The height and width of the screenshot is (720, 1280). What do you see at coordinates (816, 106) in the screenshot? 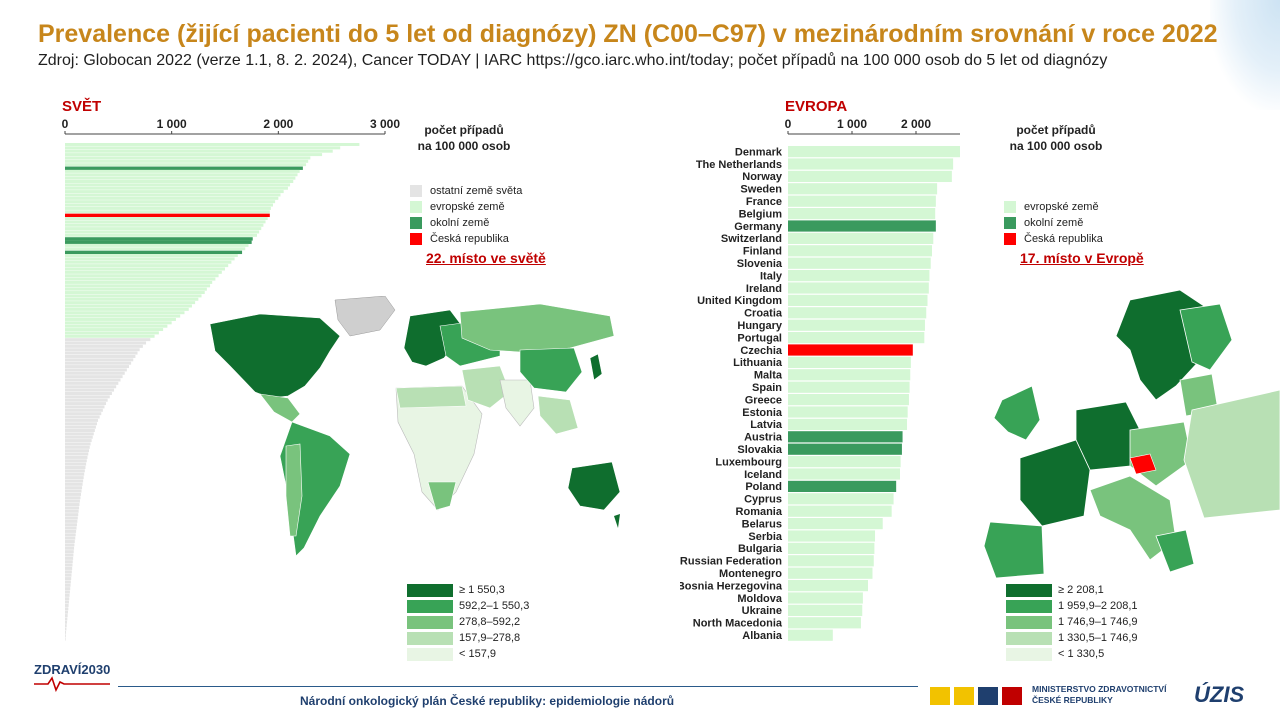
I see `europe-heading: EVROPA` at bounding box center [816, 106].